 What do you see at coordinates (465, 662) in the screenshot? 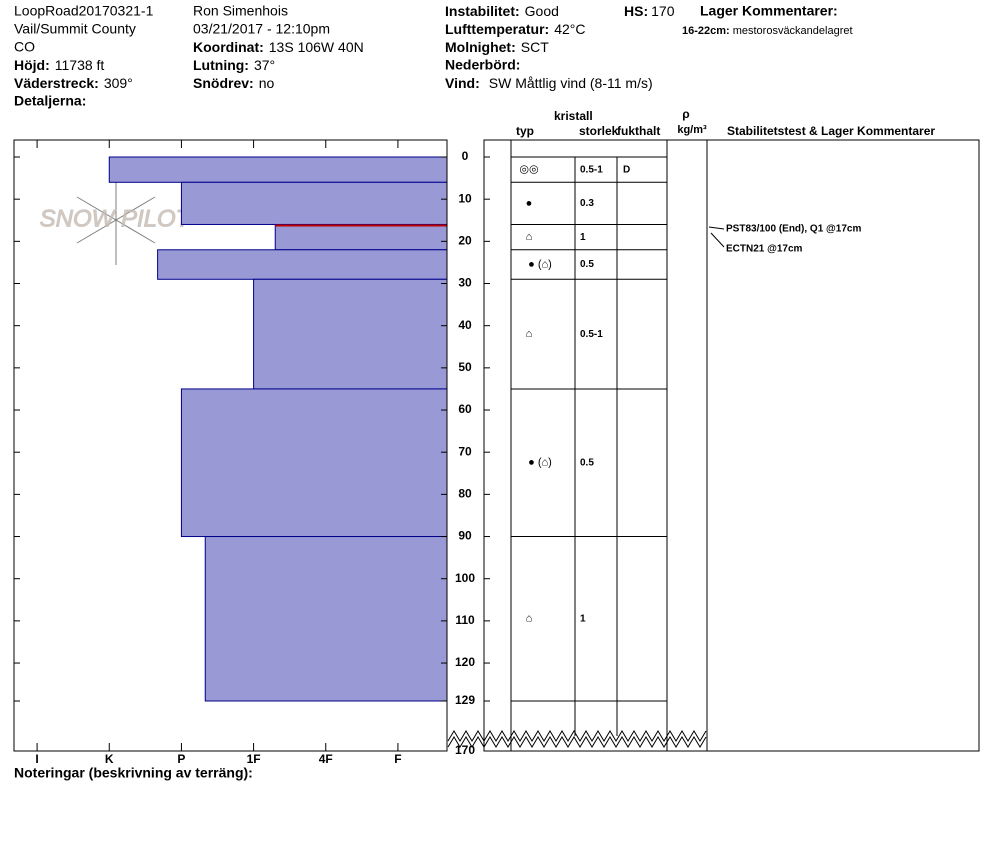
I see `y-tick-label: 120` at bounding box center [465, 662].